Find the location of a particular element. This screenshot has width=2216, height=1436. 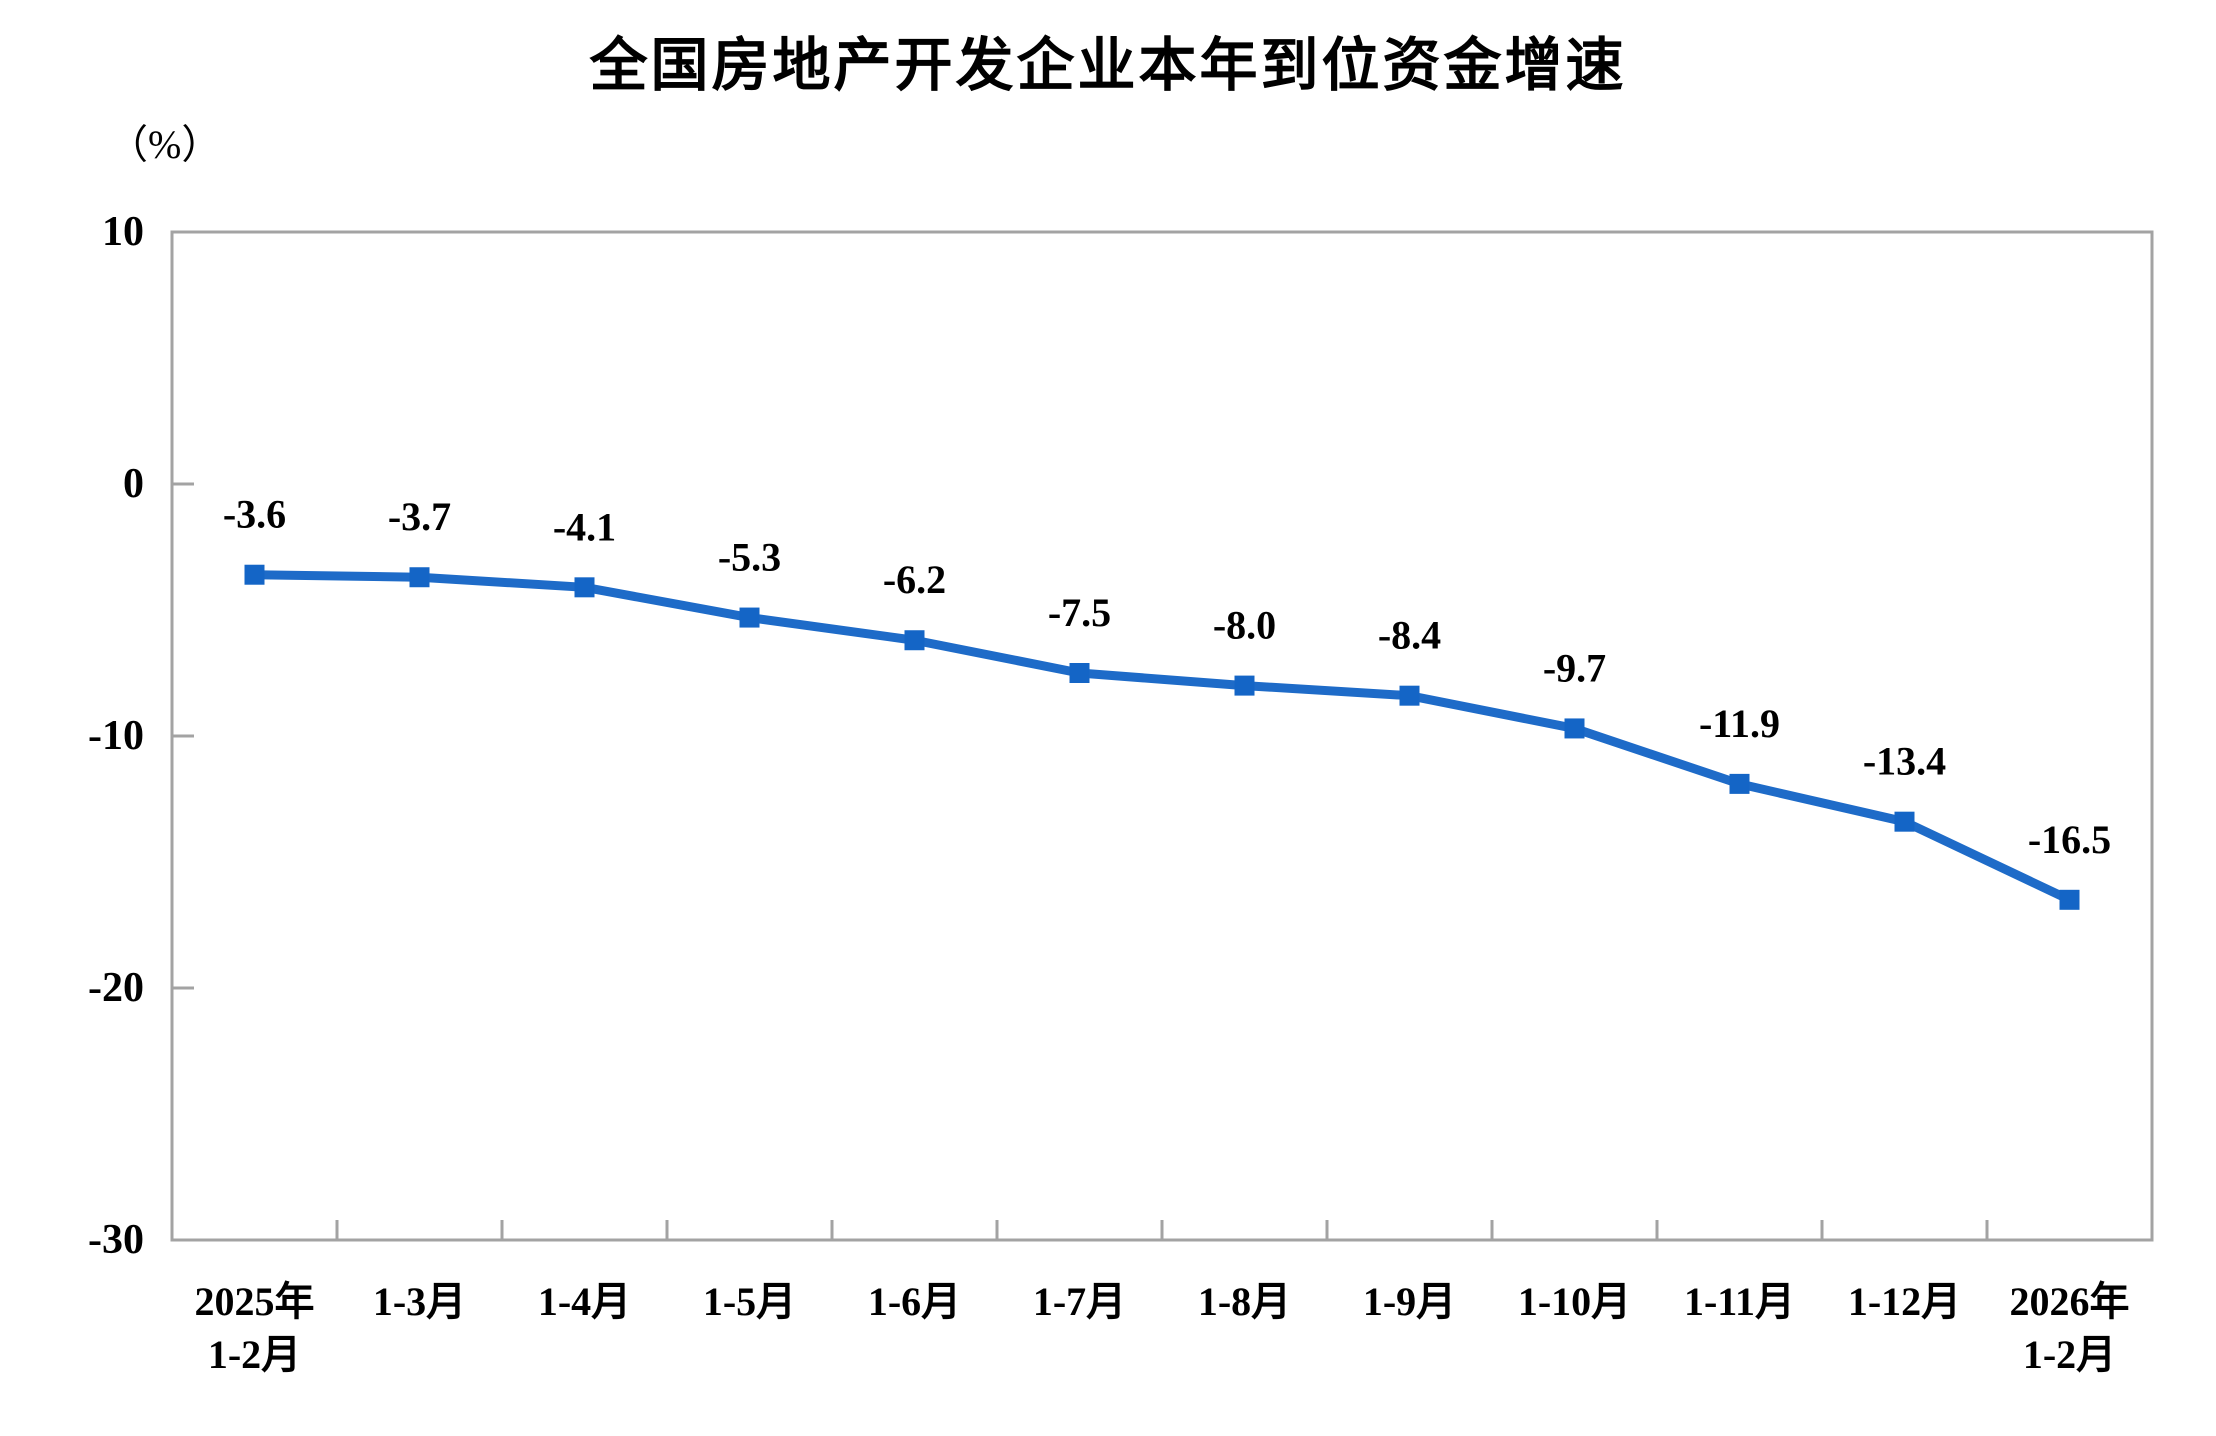

data-point-label: -13.4 is located at coordinates (1904, 761).